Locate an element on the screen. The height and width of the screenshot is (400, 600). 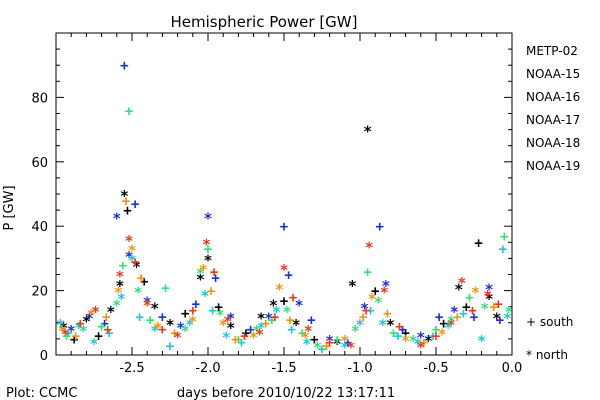
chart-title: Hemispheric Power [GW] is located at coordinates (264, 22).